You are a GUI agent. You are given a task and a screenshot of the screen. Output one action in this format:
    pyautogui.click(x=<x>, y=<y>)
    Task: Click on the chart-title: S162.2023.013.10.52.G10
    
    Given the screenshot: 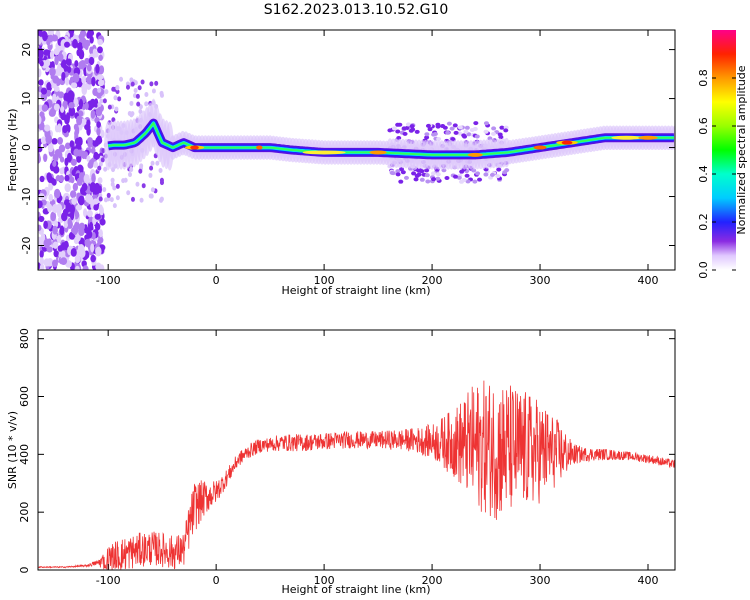 What is the action you would take?
    pyautogui.click(x=356, y=10)
    